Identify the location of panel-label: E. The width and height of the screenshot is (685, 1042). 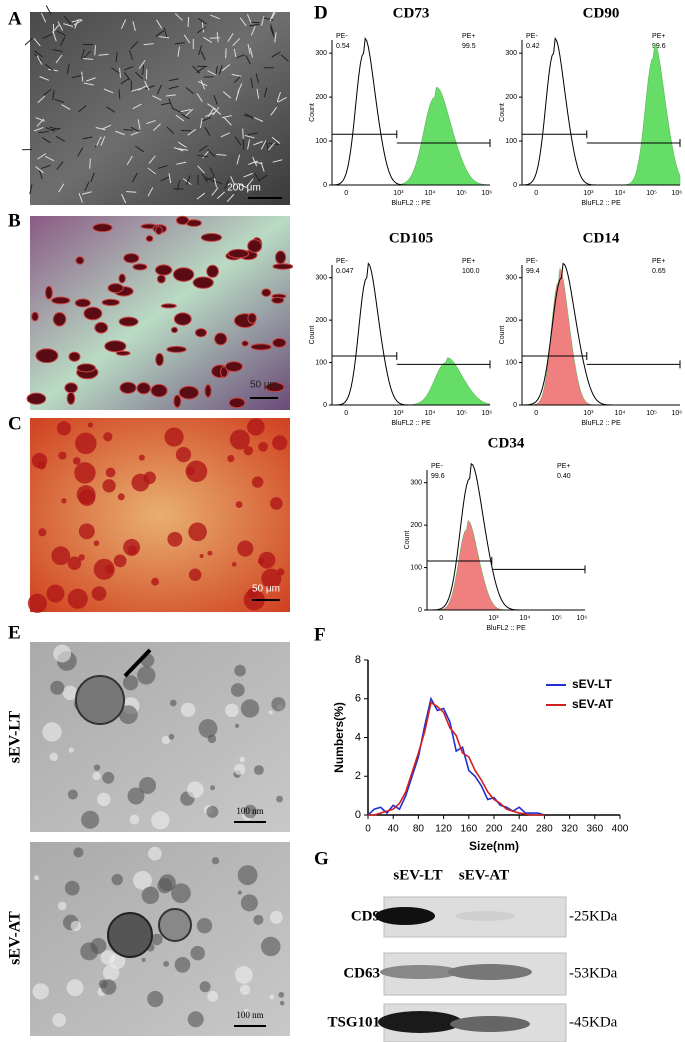
(14, 632).